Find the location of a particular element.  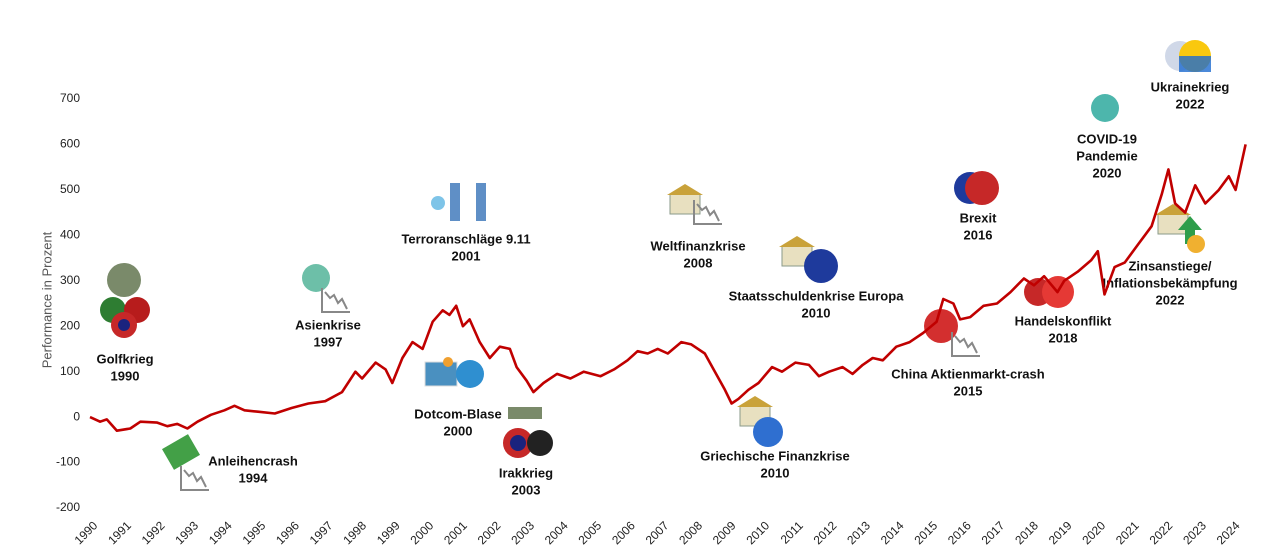

x-tick-label: 2022 is located at coordinates (1161, 532).